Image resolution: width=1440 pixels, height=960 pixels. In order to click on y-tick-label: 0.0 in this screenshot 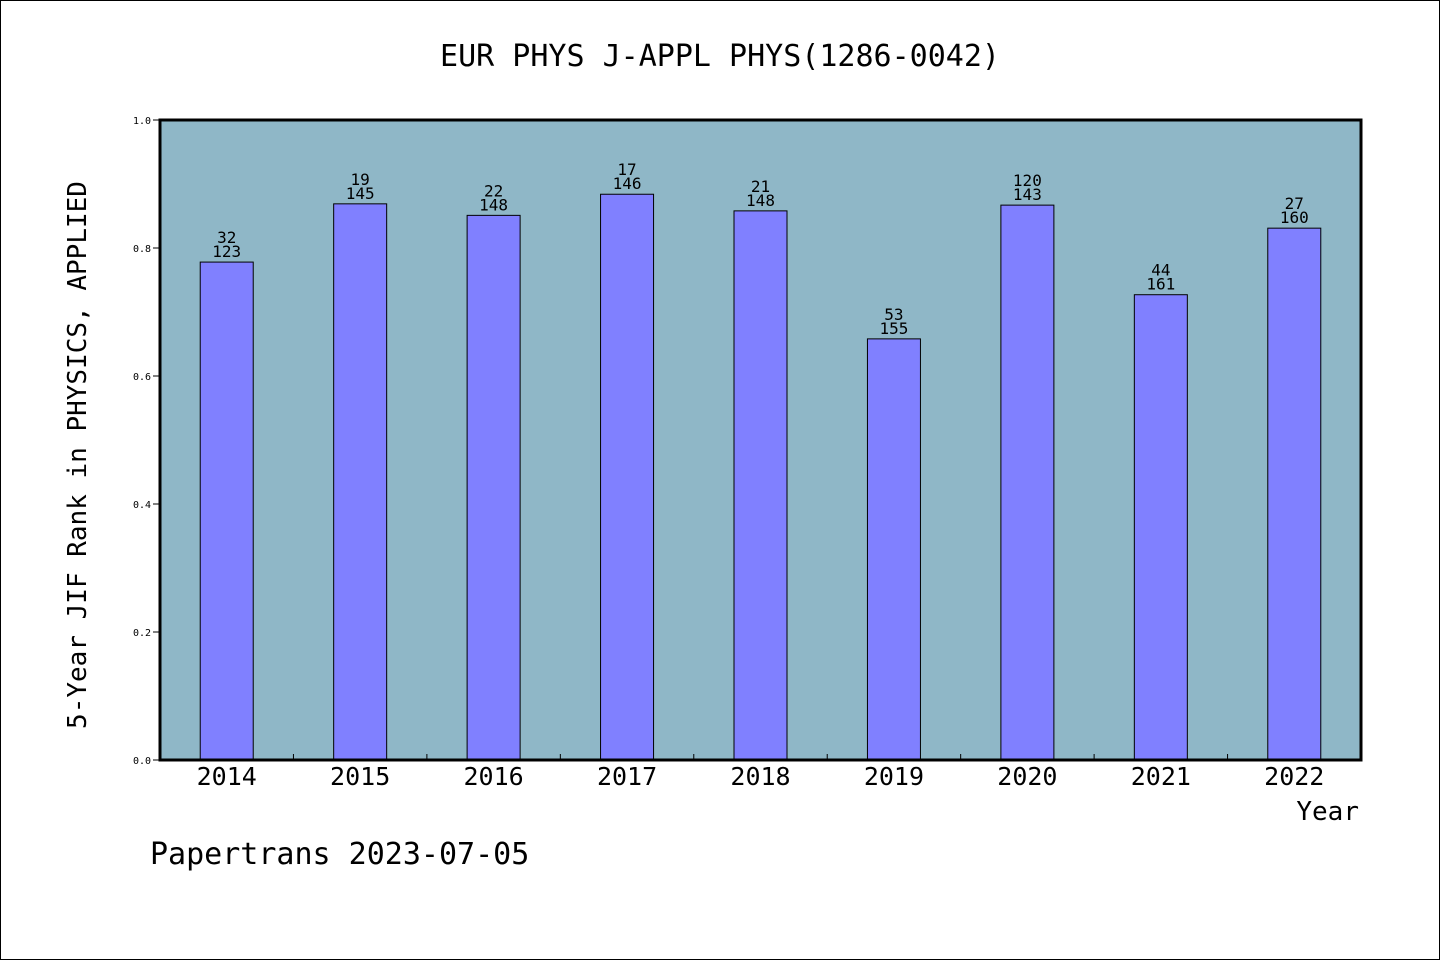, I will do `click(142, 761)`.